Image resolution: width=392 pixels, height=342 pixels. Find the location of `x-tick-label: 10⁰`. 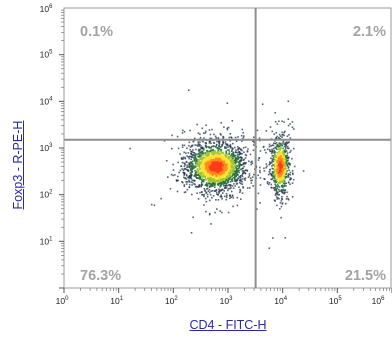

x-tick-label: 10⁰ is located at coordinates (62, 301).